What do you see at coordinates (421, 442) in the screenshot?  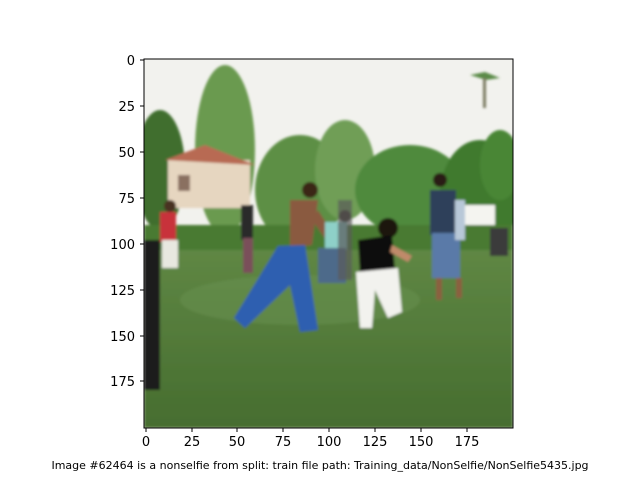 I see `x-tick-label: 150` at bounding box center [421, 442].